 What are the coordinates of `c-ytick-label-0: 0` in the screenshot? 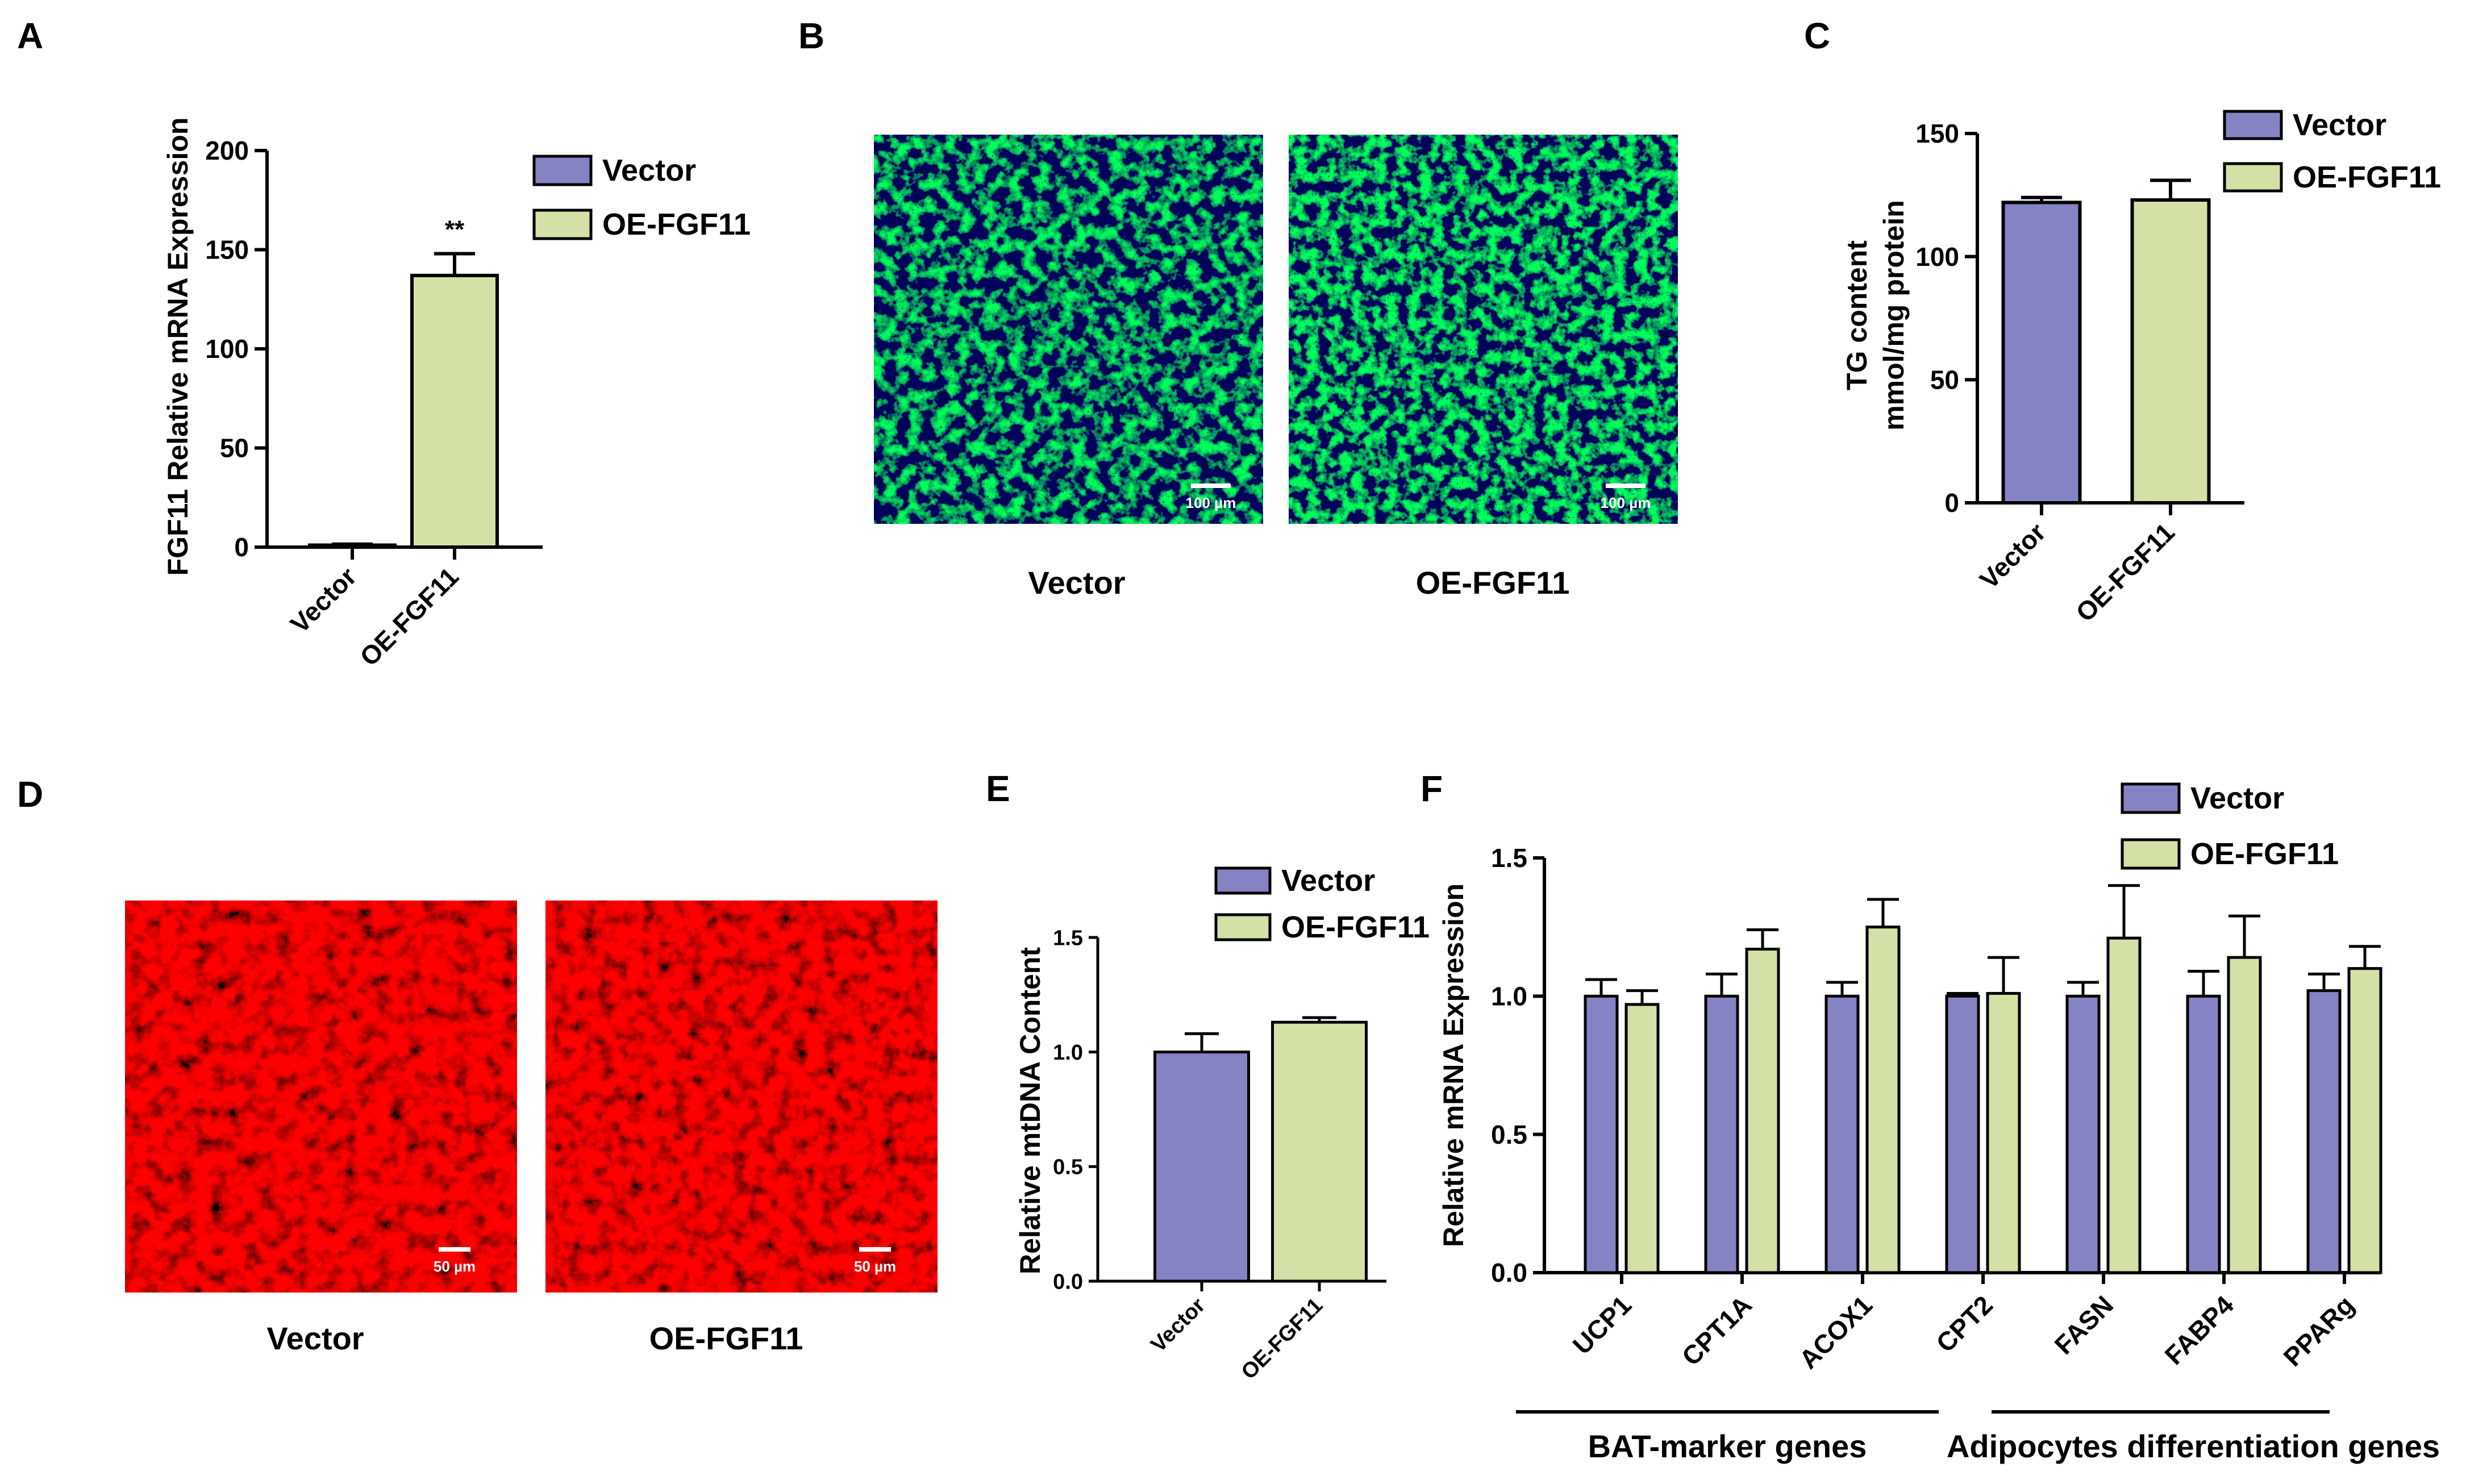 It's located at (1951, 503).